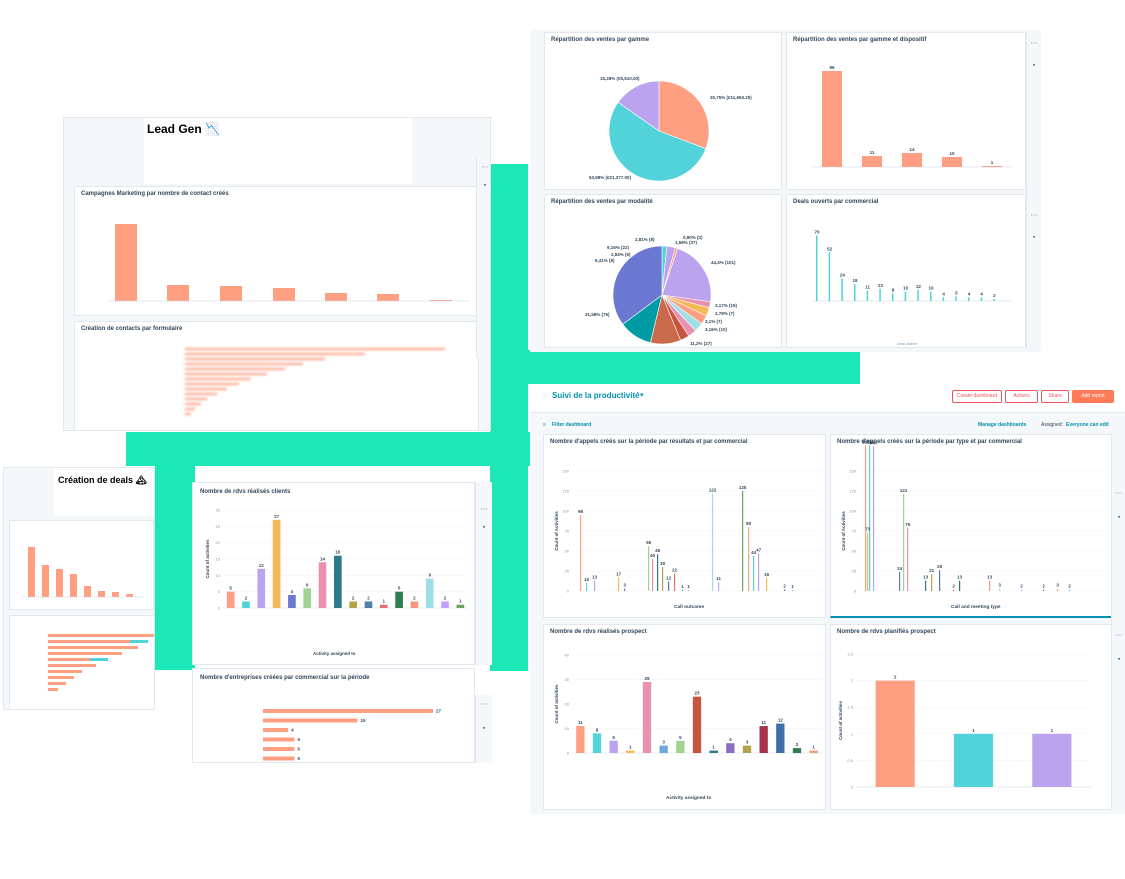 This screenshot has width=1125, height=879. What do you see at coordinates (546, 395) in the screenshot?
I see `star-icon: ☆` at bounding box center [546, 395].